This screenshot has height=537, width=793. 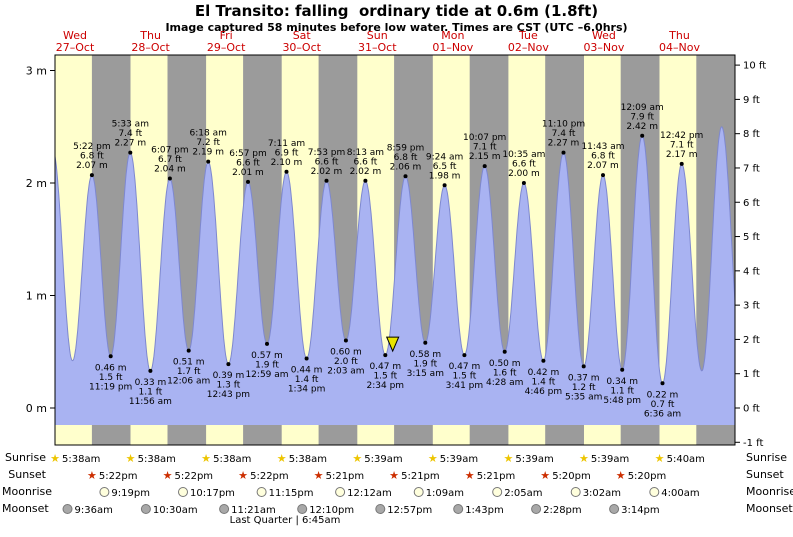 I want to click on moonset-time-label: 2:28pm, so click(x=562, y=510).